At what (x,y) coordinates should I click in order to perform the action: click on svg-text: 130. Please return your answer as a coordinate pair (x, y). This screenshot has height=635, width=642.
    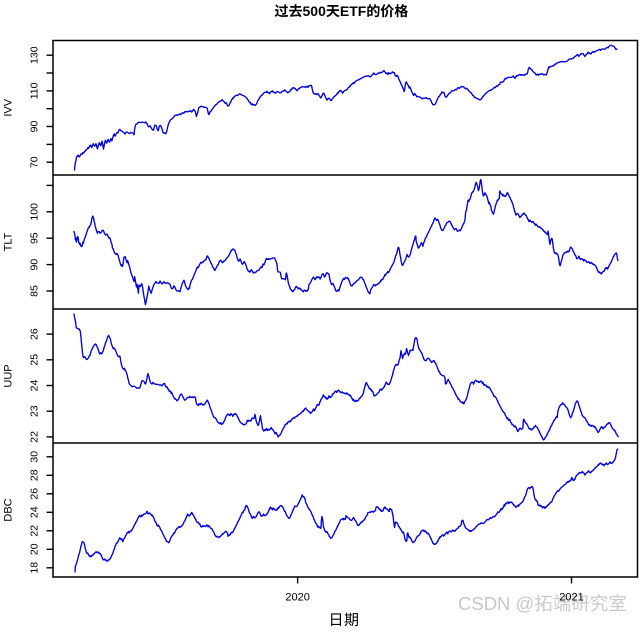
    Looking at the image, I should click on (35, 55).